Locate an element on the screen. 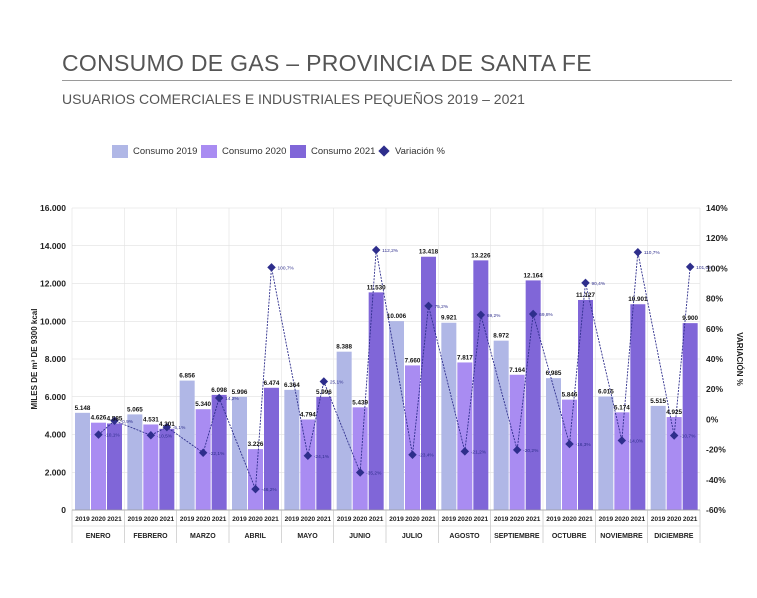 This screenshot has width=757, height=598. variation-label: -10,5% is located at coordinates (165, 436).